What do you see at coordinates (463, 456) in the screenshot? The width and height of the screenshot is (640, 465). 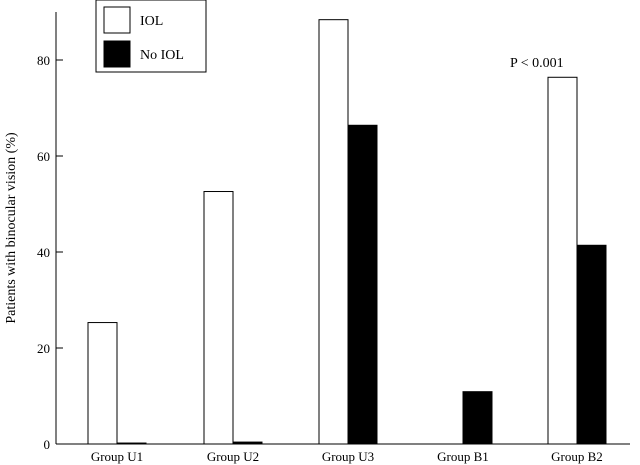 I see `x-tick-label: Group B1` at bounding box center [463, 456].